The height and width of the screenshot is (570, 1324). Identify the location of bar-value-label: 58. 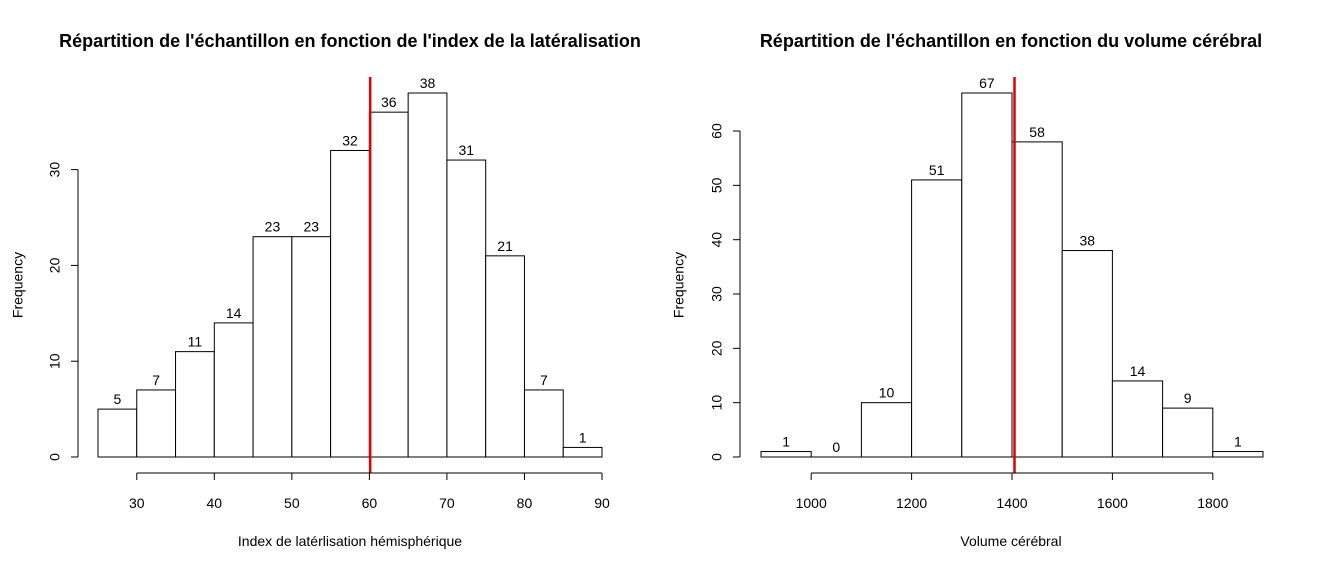
(1037, 132).